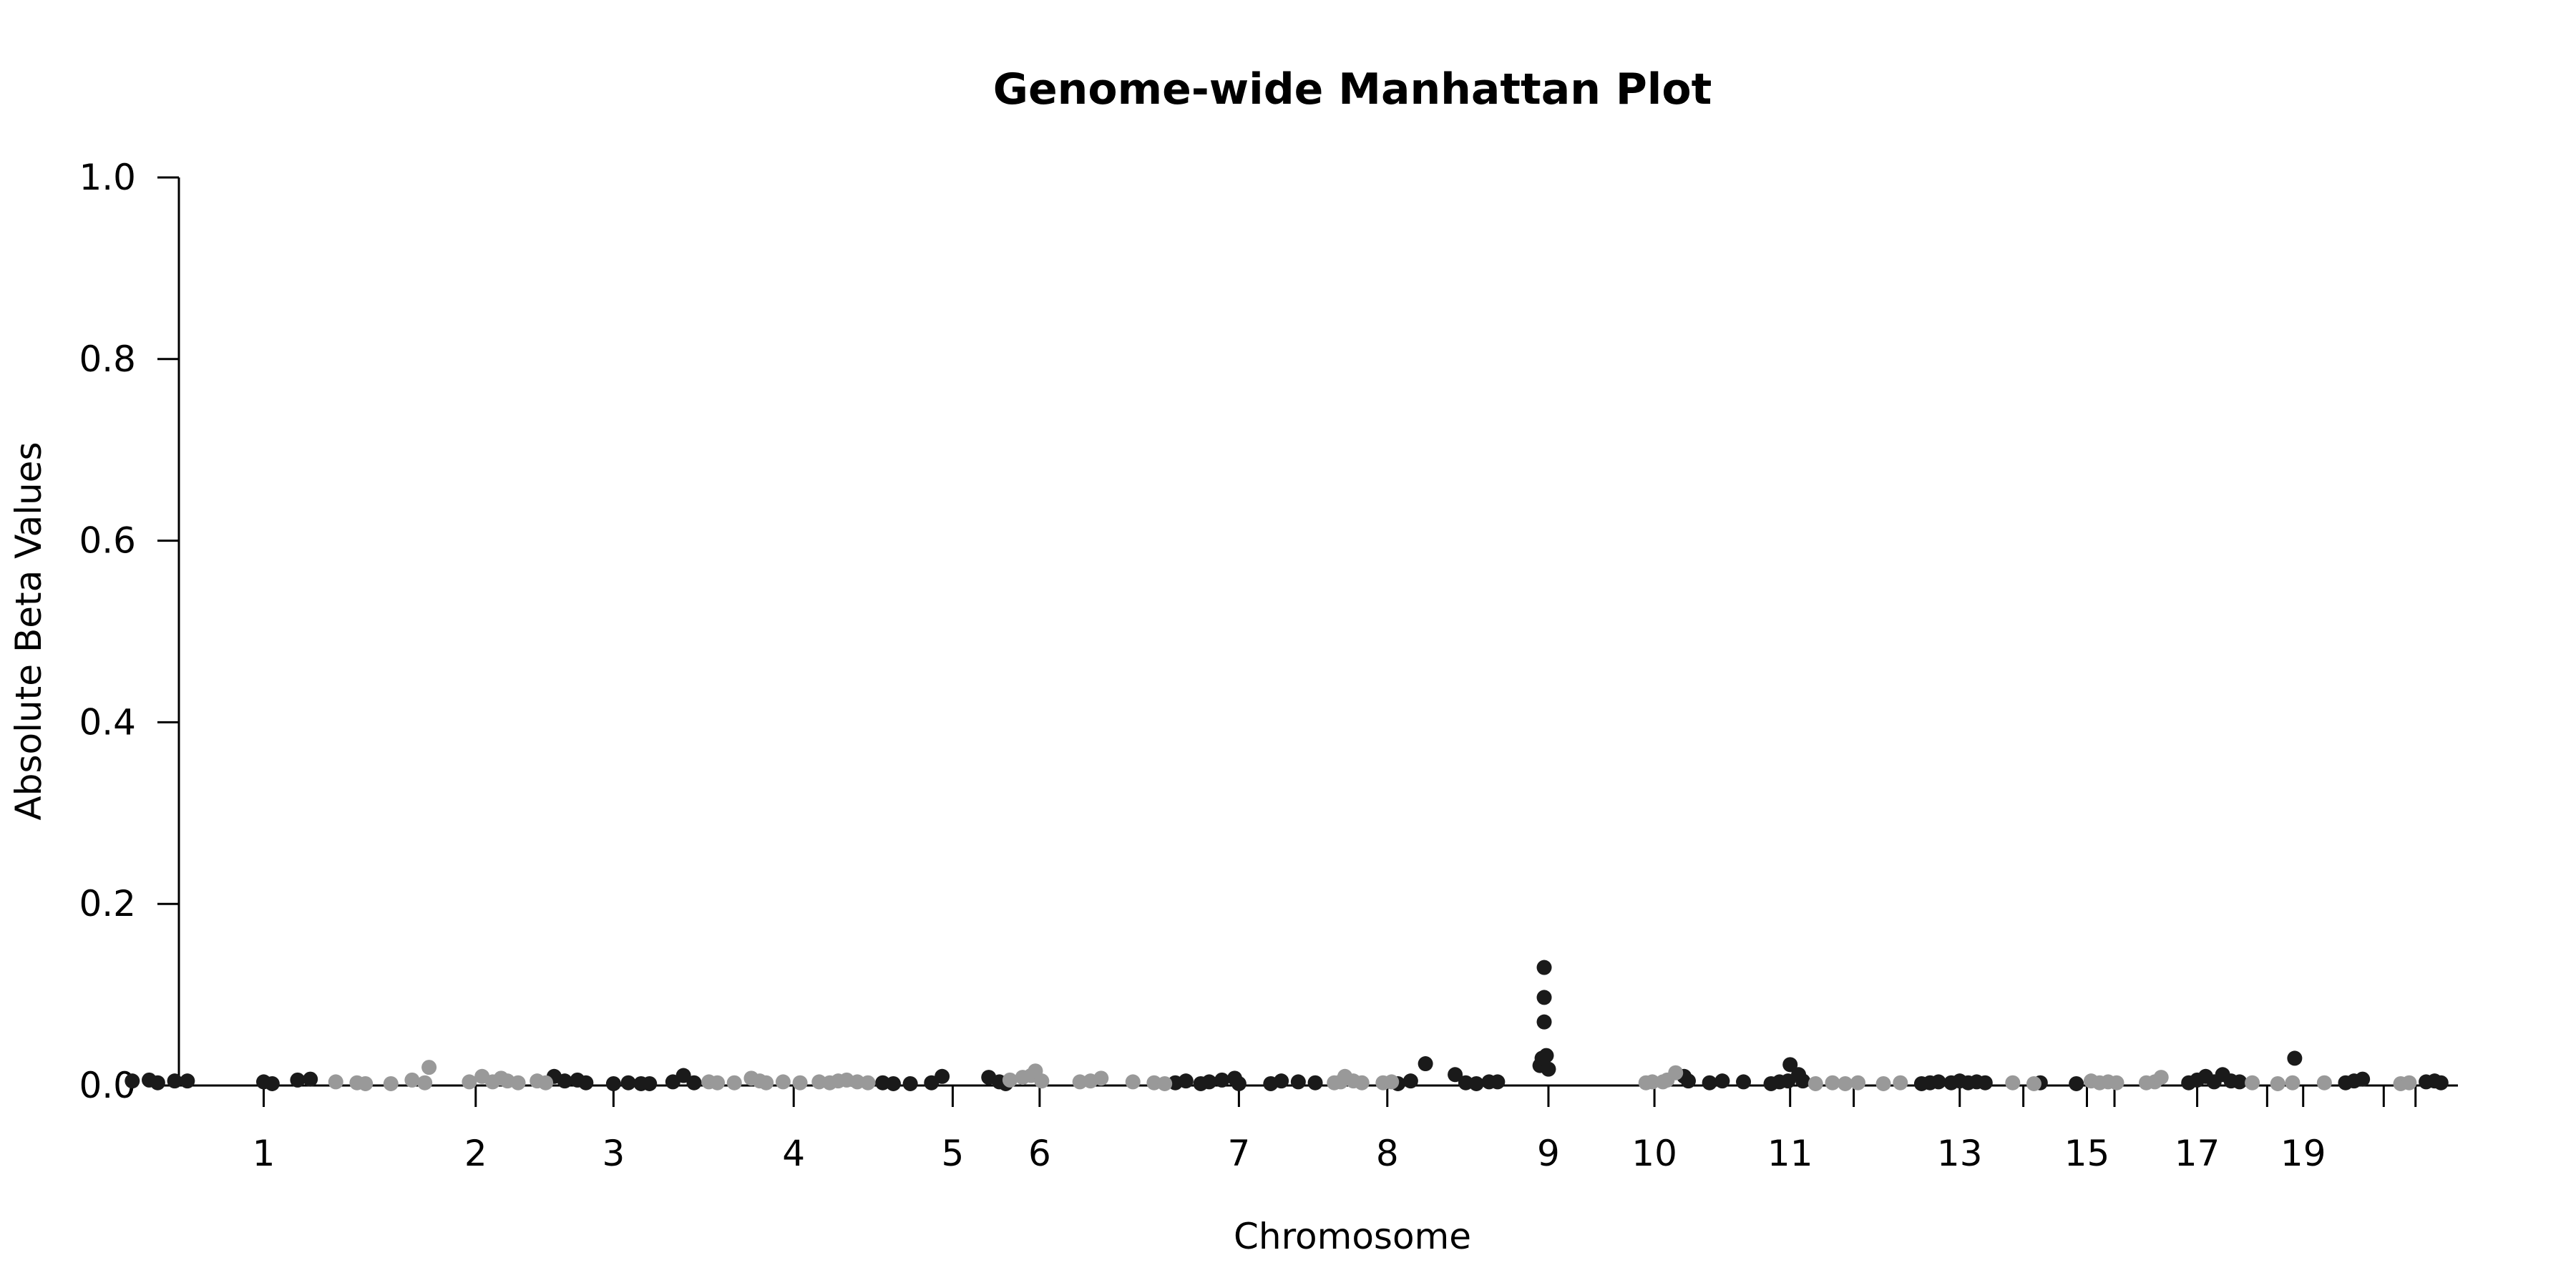 The height and width of the screenshot is (1288, 2576). What do you see at coordinates (2087, 1153) in the screenshot?
I see `x-tick-label: 15` at bounding box center [2087, 1153].